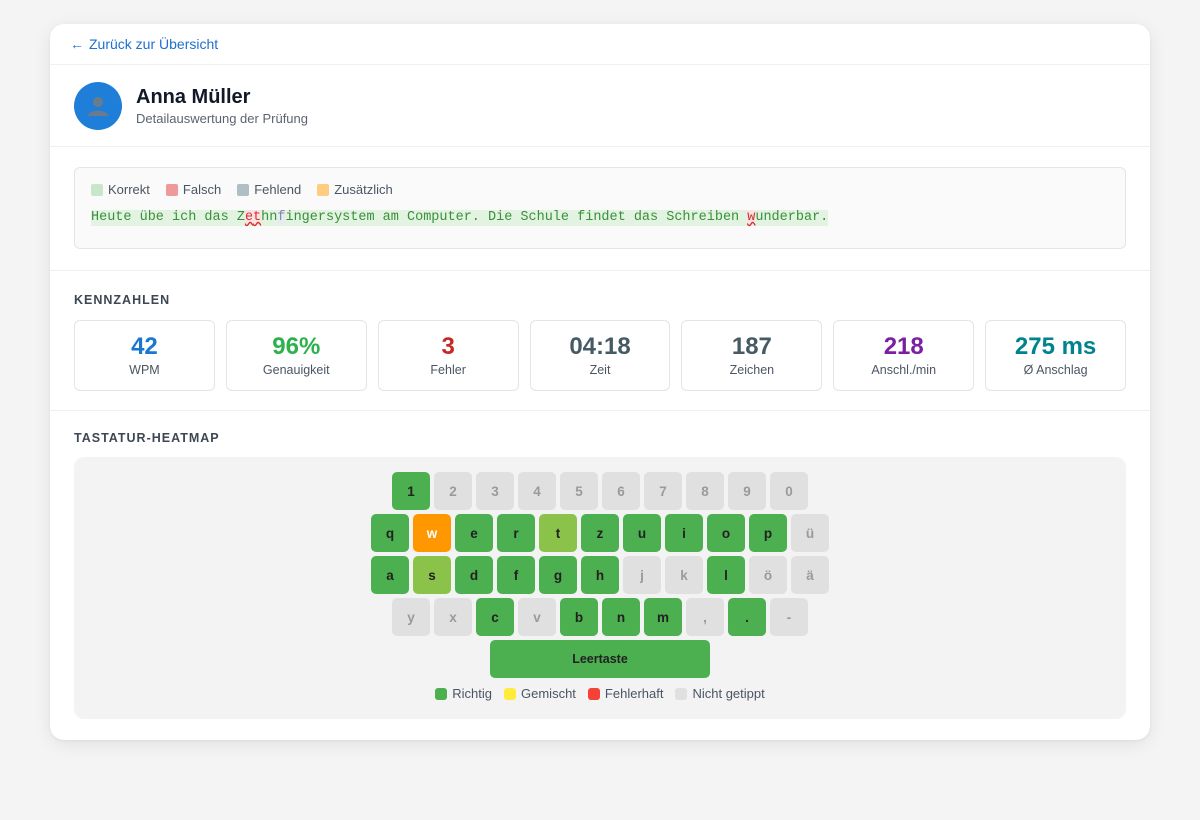 The image size is (1200, 820). I want to click on key-t: t, so click(558, 533).